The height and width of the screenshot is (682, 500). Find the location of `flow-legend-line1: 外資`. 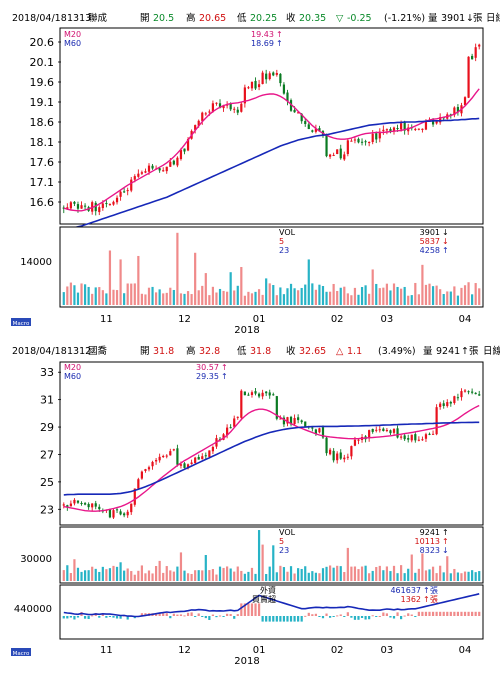

flow-legend-line1: 外資 is located at coordinates (268, 590).